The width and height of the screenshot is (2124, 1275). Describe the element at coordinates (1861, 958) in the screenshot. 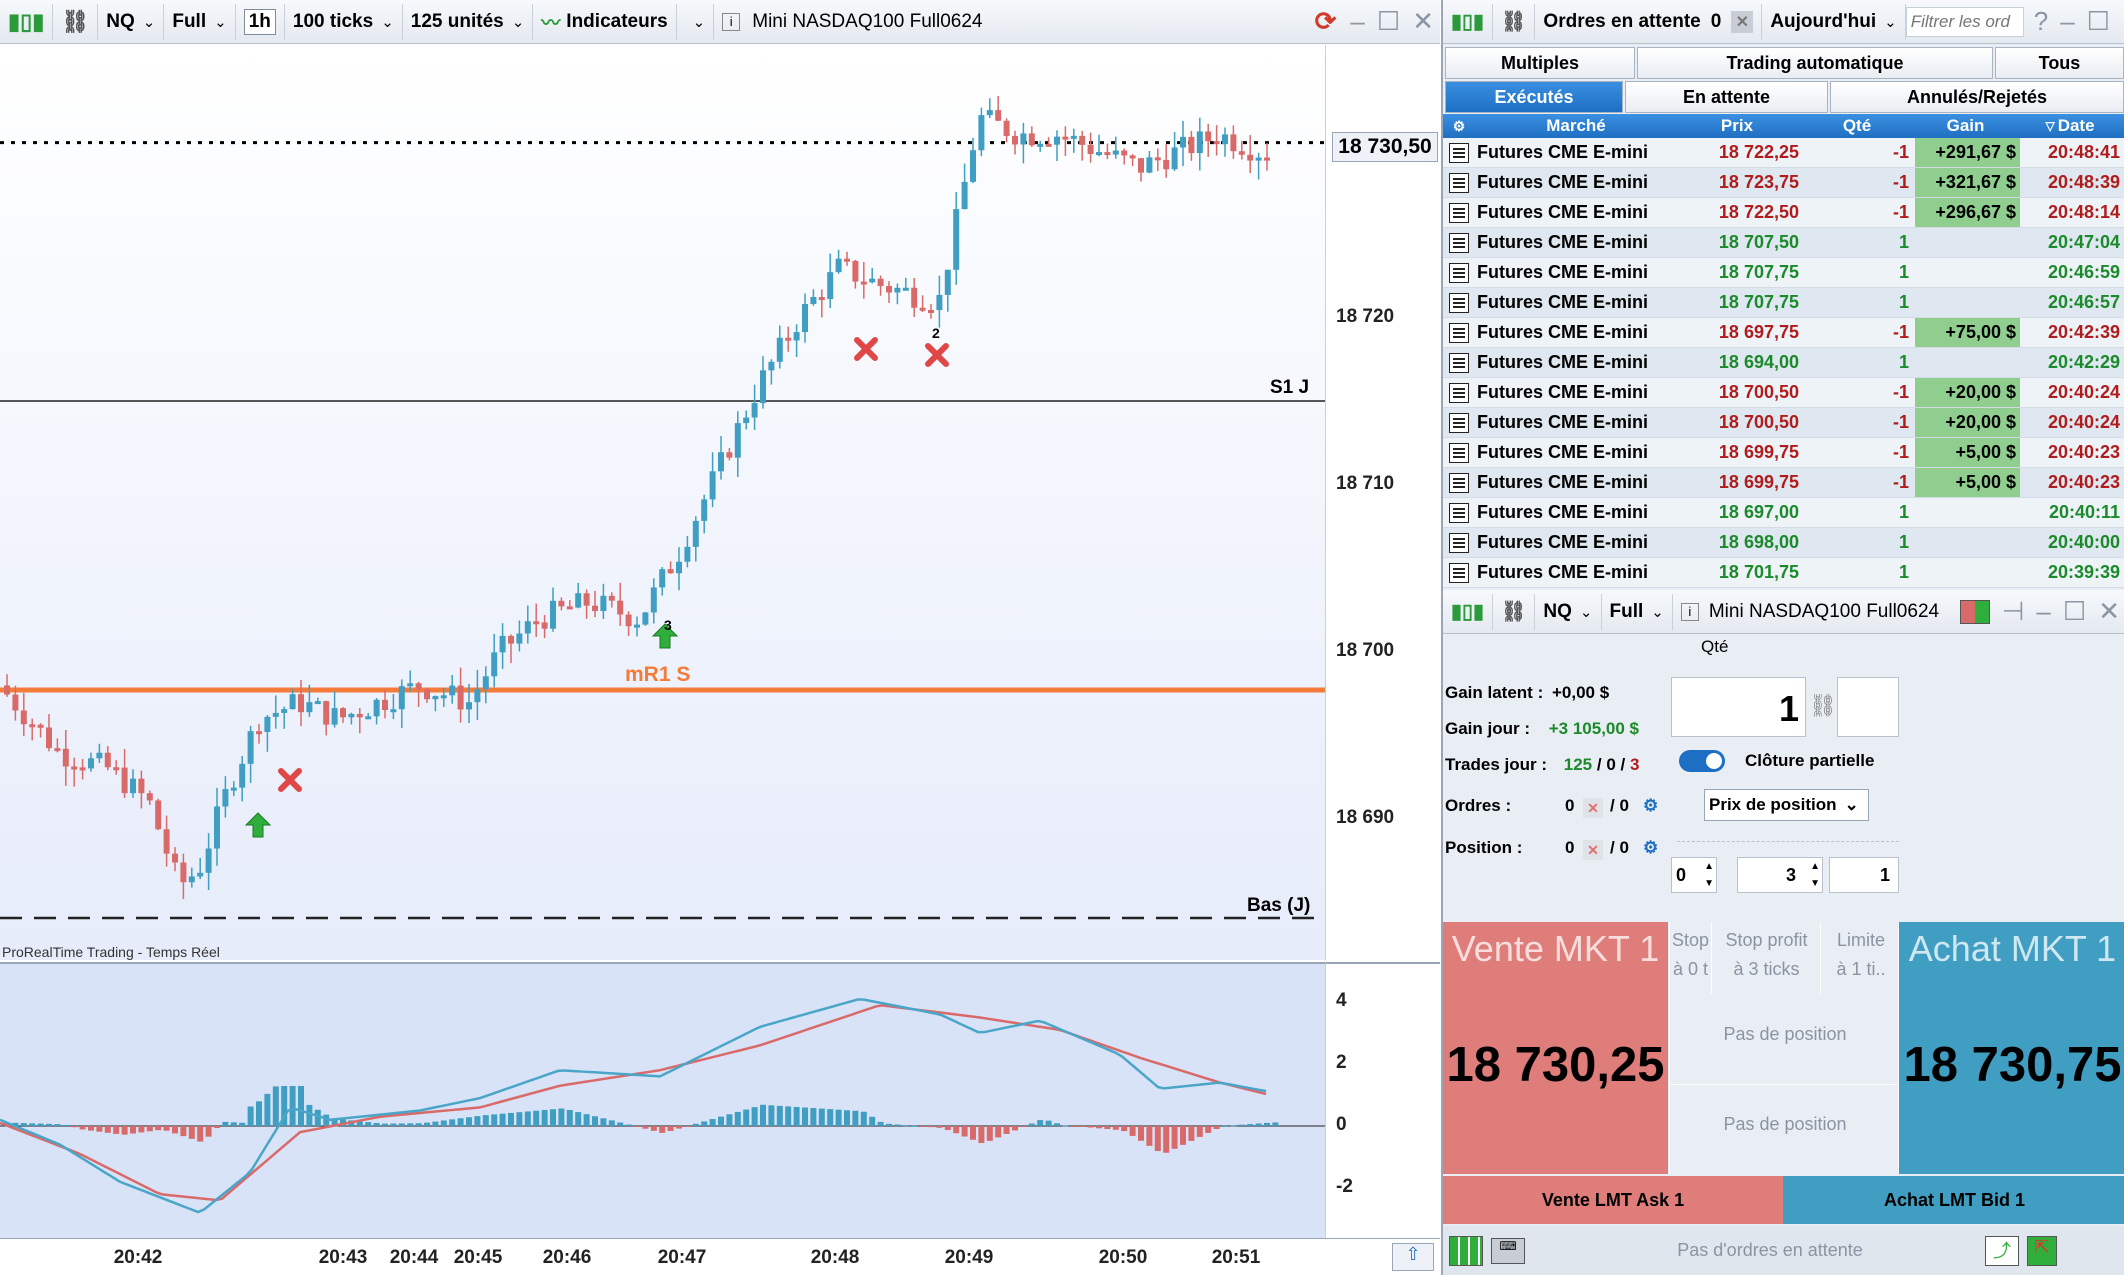

I see `limit-button: Limite à 1 ti..` at that location.